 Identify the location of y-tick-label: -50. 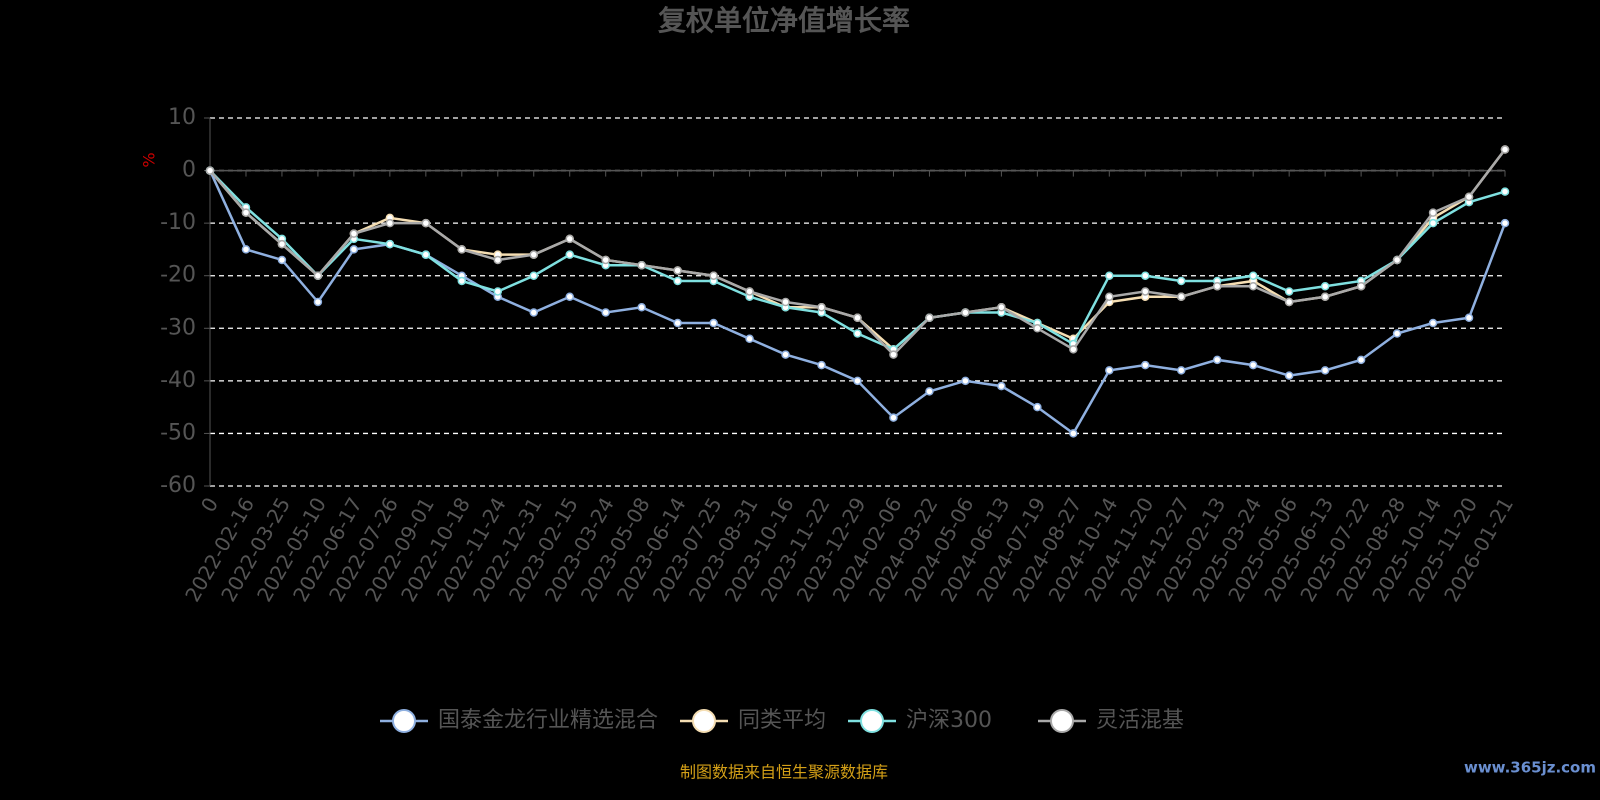
(178, 432).